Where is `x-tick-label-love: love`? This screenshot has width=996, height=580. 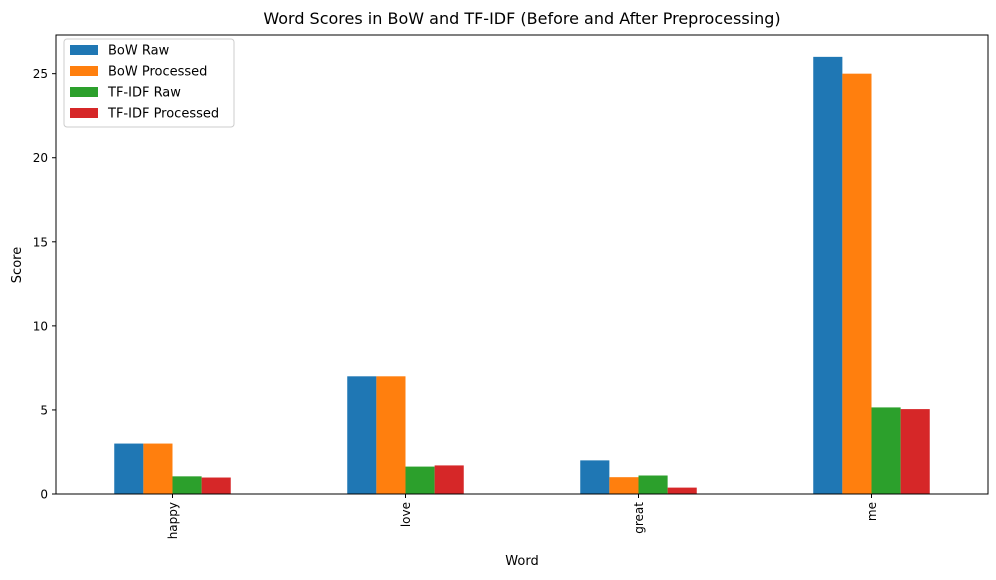
x-tick-label-love: love is located at coordinates (406, 514).